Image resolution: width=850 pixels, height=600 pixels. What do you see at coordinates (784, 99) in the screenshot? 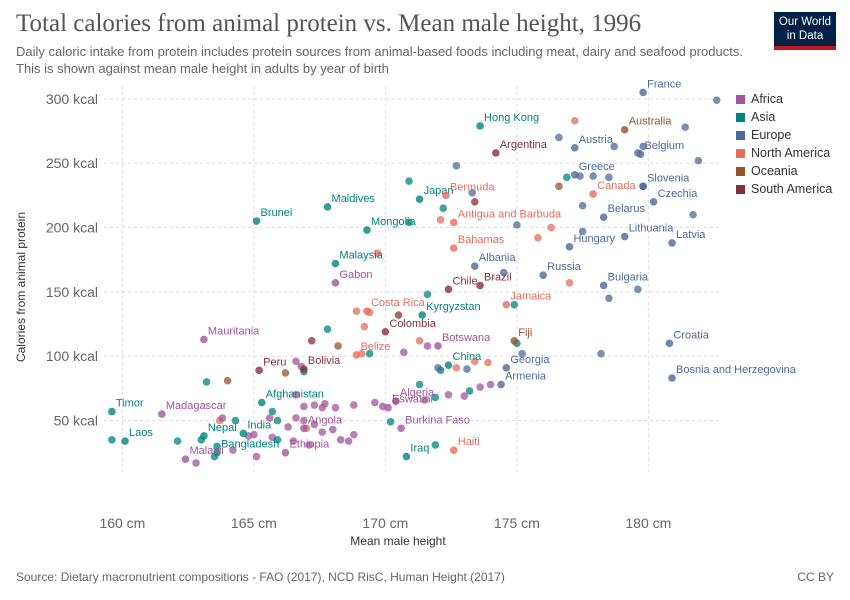
I see `legend-item: Africa` at bounding box center [784, 99].